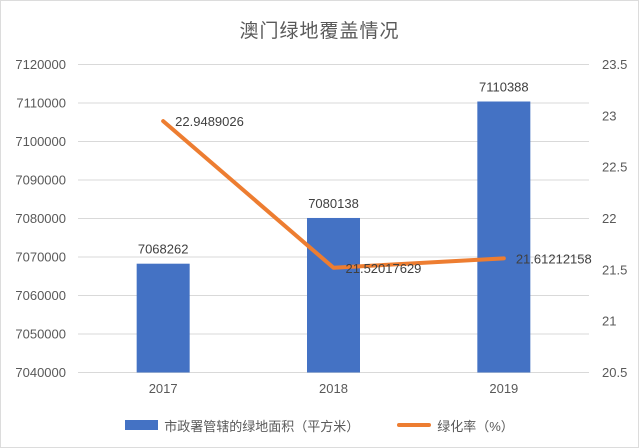  Describe the element at coordinates (163, 318) in the screenshot. I see `bar-2017` at that location.